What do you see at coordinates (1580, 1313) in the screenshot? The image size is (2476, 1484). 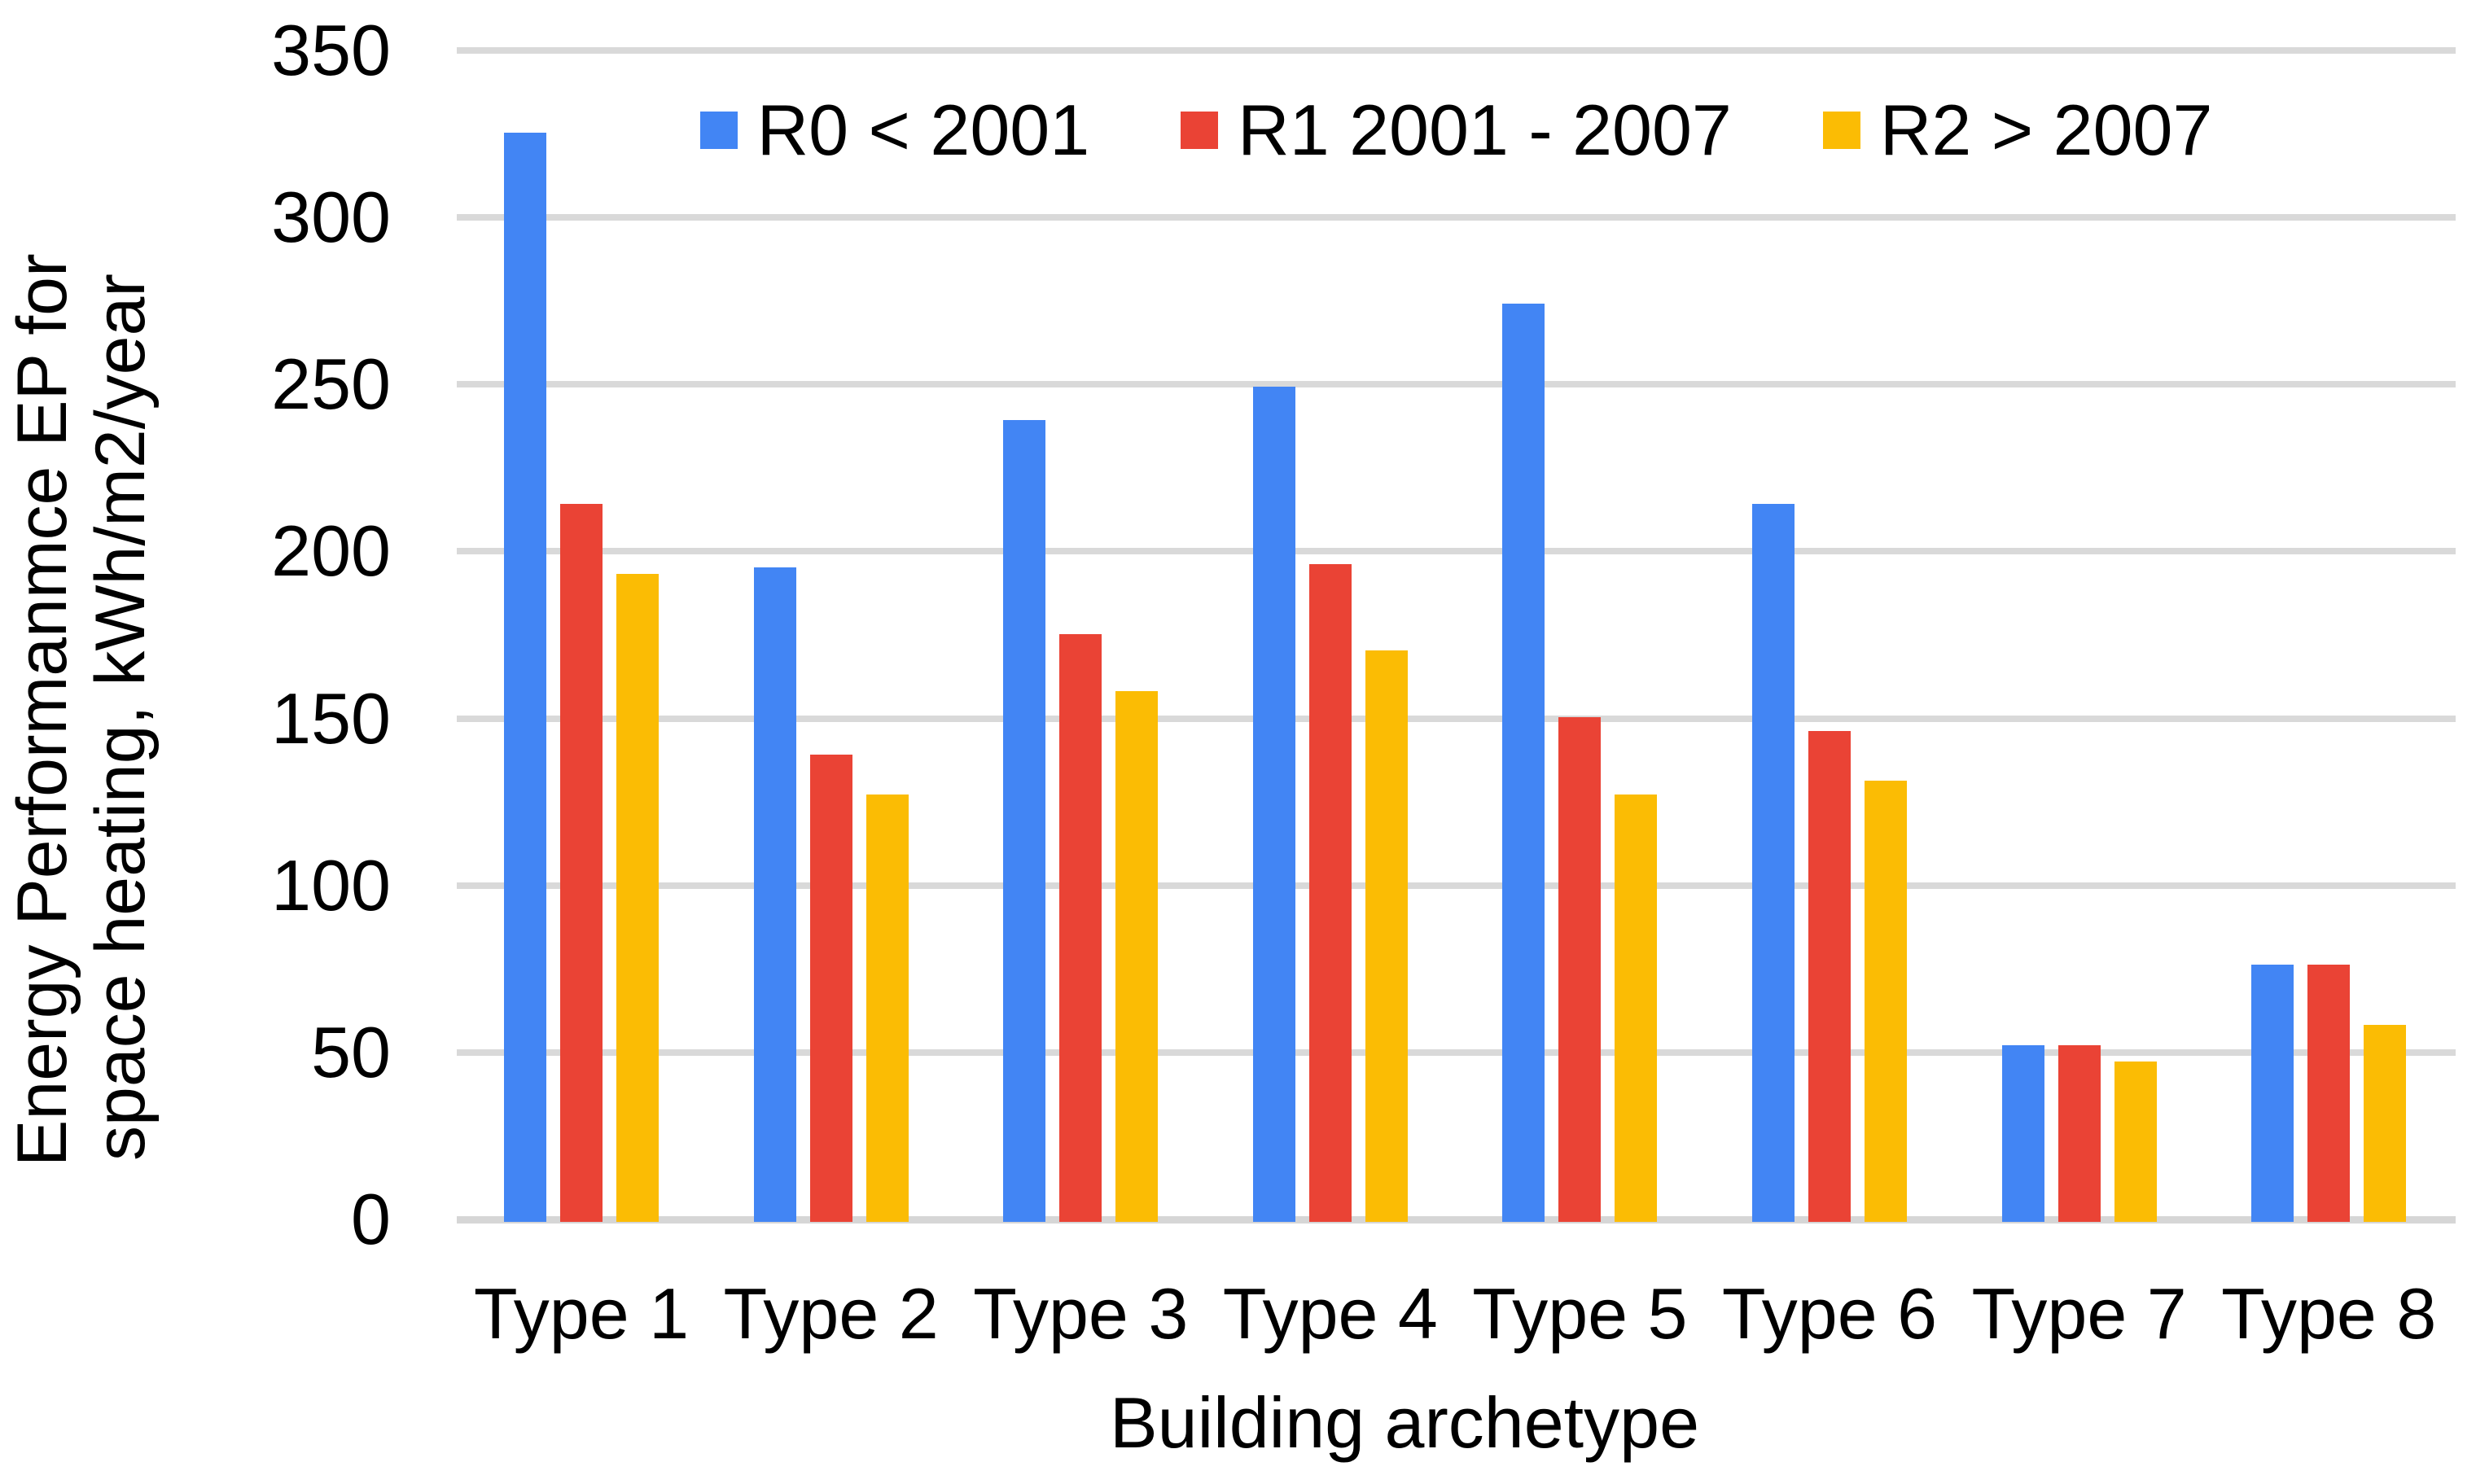 I see `x-tick-label-type-5: Type 5` at bounding box center [1580, 1313].